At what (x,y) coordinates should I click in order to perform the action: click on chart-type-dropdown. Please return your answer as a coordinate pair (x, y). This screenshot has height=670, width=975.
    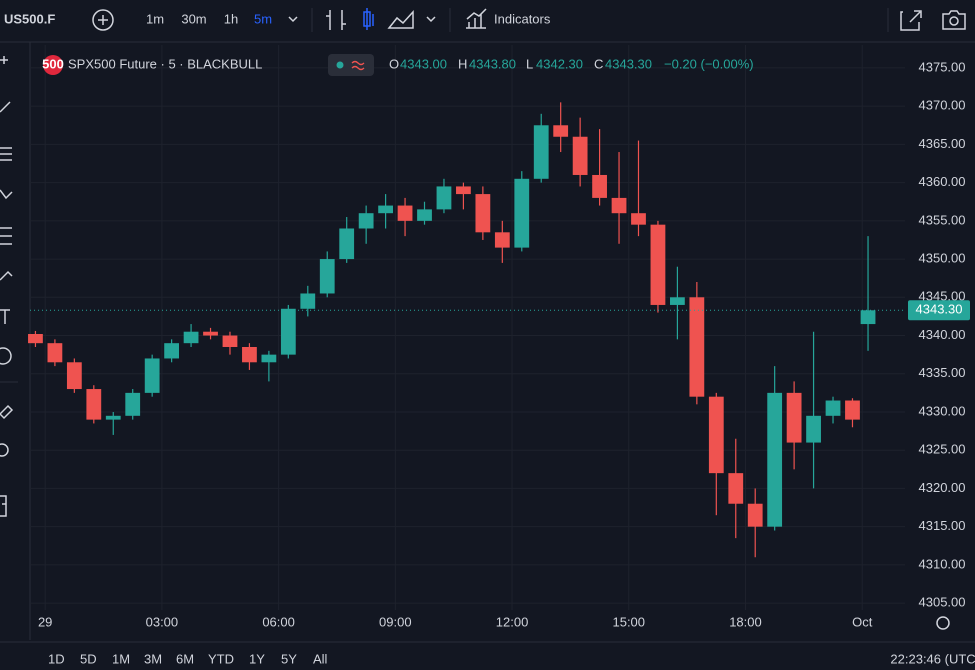
    Looking at the image, I should click on (431, 19).